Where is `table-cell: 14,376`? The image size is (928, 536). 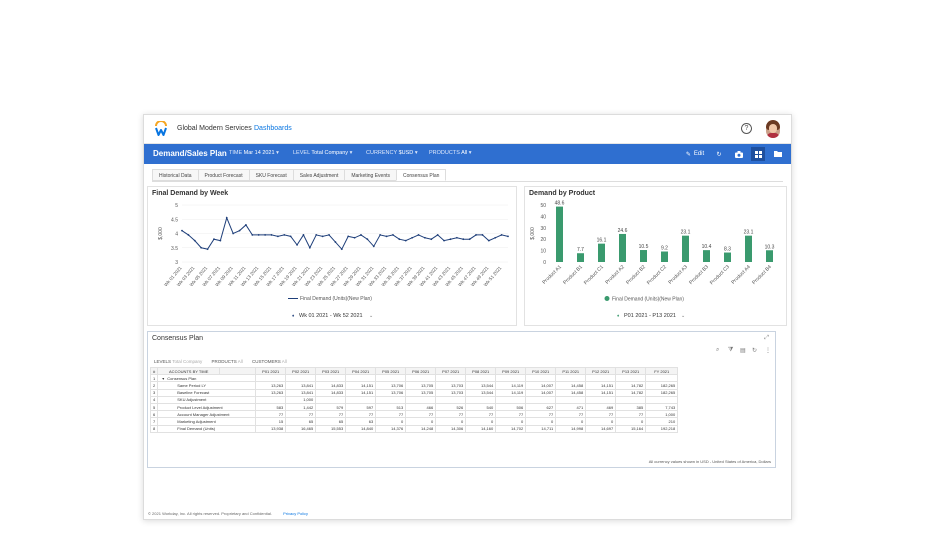 table-cell: 14,376 is located at coordinates (391, 428).